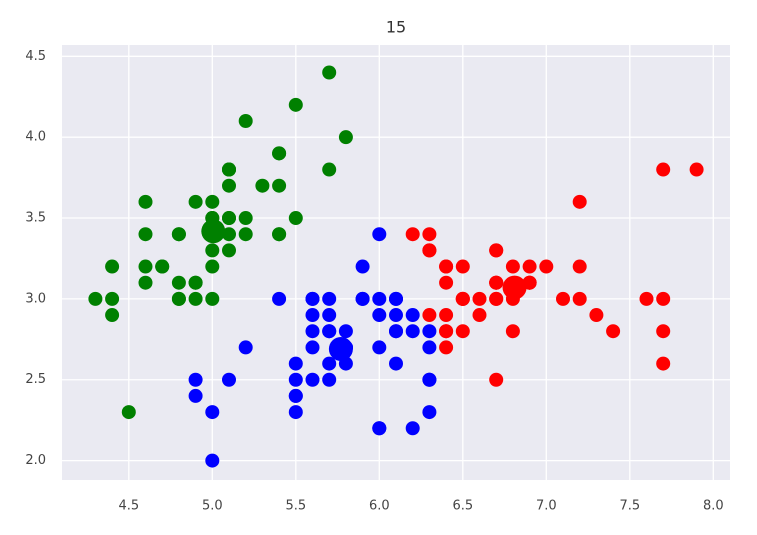 The image size is (757, 535). Describe the element at coordinates (35, 379) in the screenshot. I see `y-tick-label: 2.5` at that location.